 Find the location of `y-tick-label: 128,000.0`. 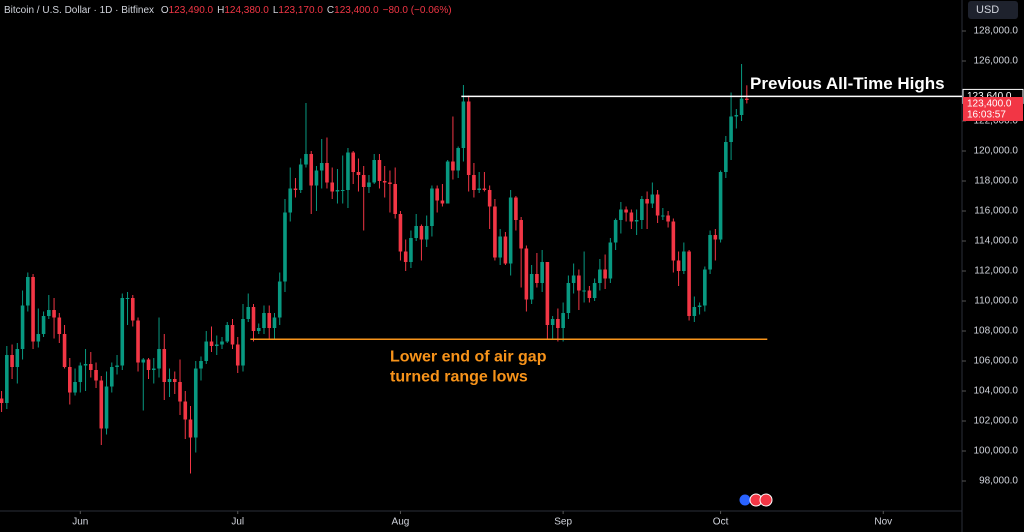

y-tick-label: 128,000.0 is located at coordinates (996, 31).